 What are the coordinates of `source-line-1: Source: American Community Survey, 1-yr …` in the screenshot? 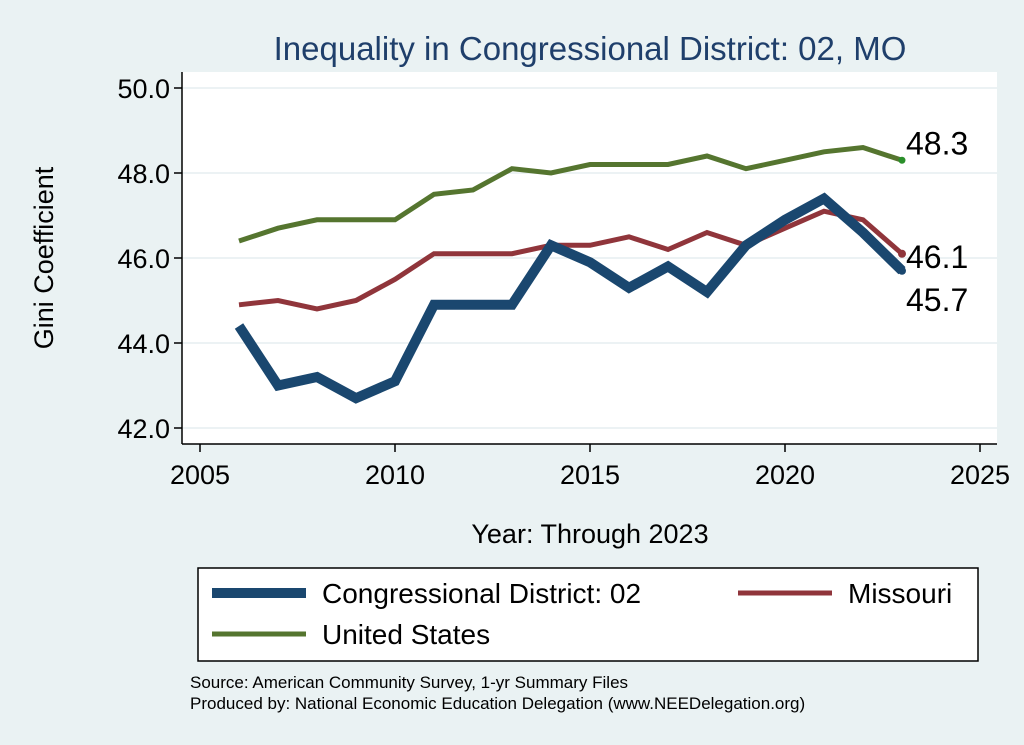 It's located at (409, 682).